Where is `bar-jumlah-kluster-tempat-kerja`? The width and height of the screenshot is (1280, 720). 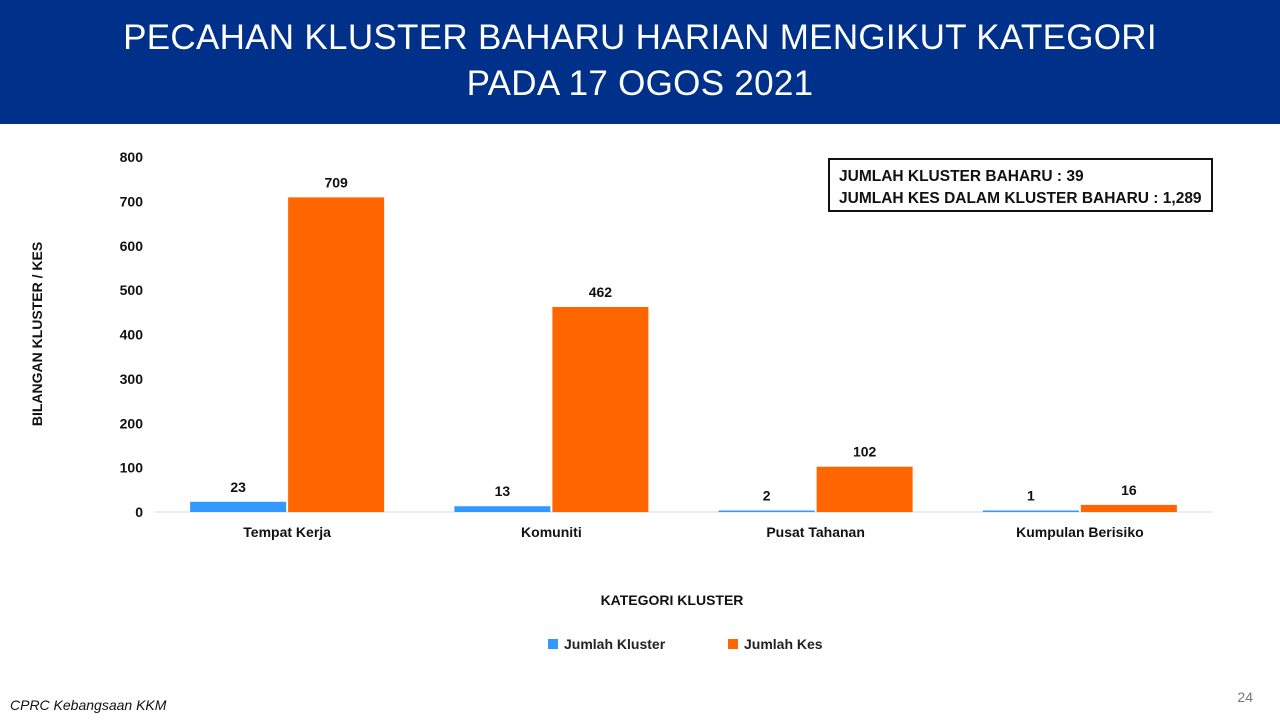
bar-jumlah-kluster-tempat-kerja is located at coordinates (238, 506).